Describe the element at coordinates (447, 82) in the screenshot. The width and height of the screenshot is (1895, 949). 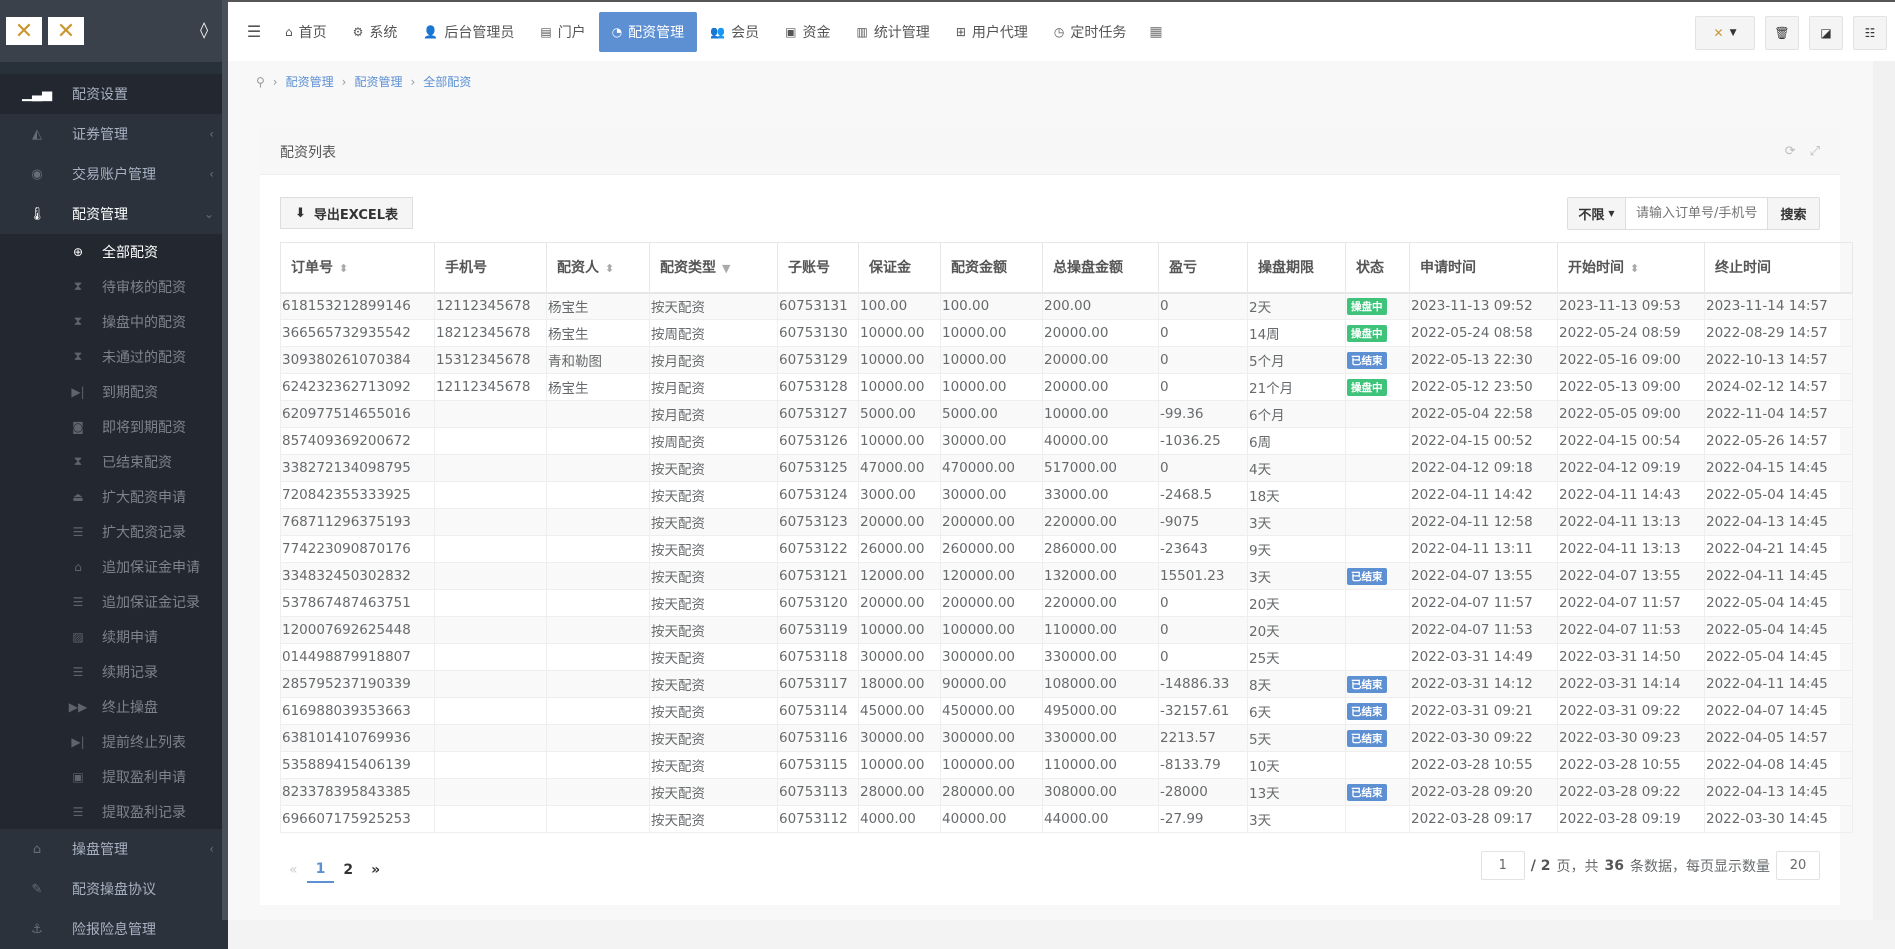
I see `breadcrumb-item: 全部配资` at that location.